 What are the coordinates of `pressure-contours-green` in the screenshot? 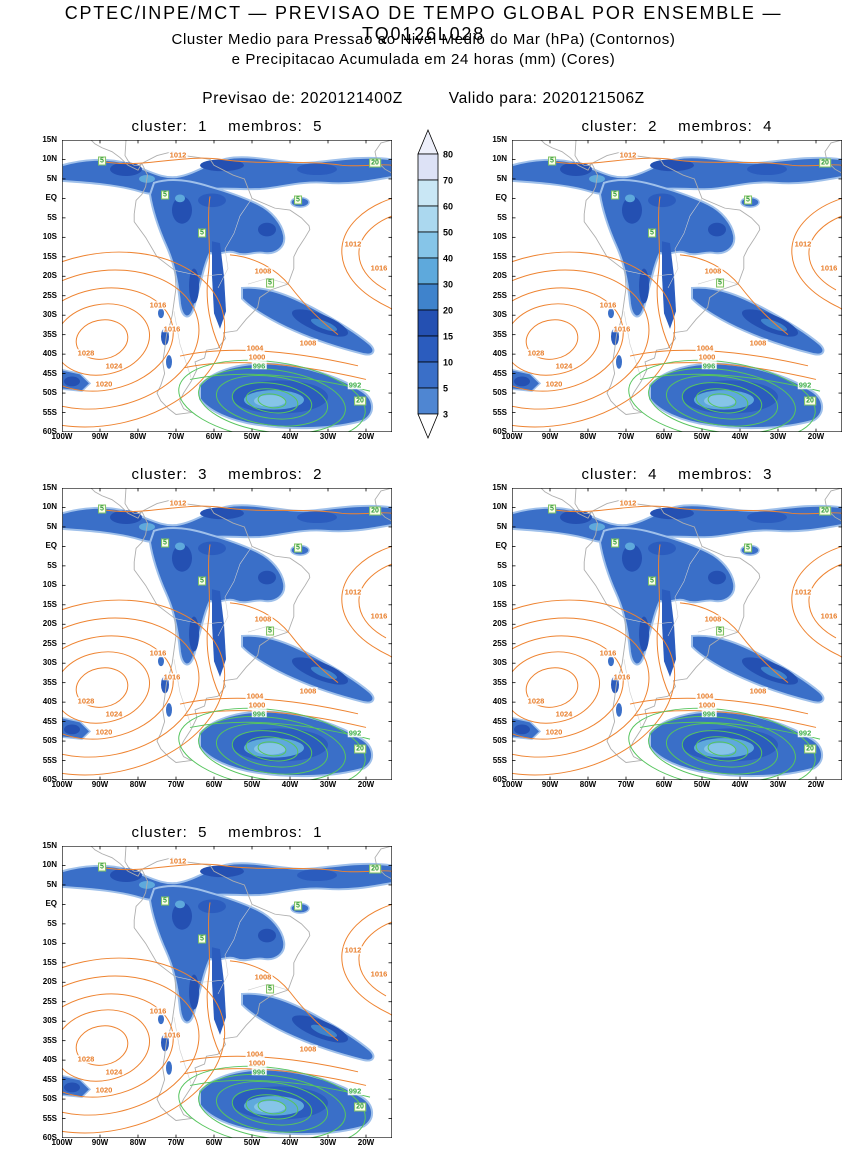 It's located at (274, 1101).